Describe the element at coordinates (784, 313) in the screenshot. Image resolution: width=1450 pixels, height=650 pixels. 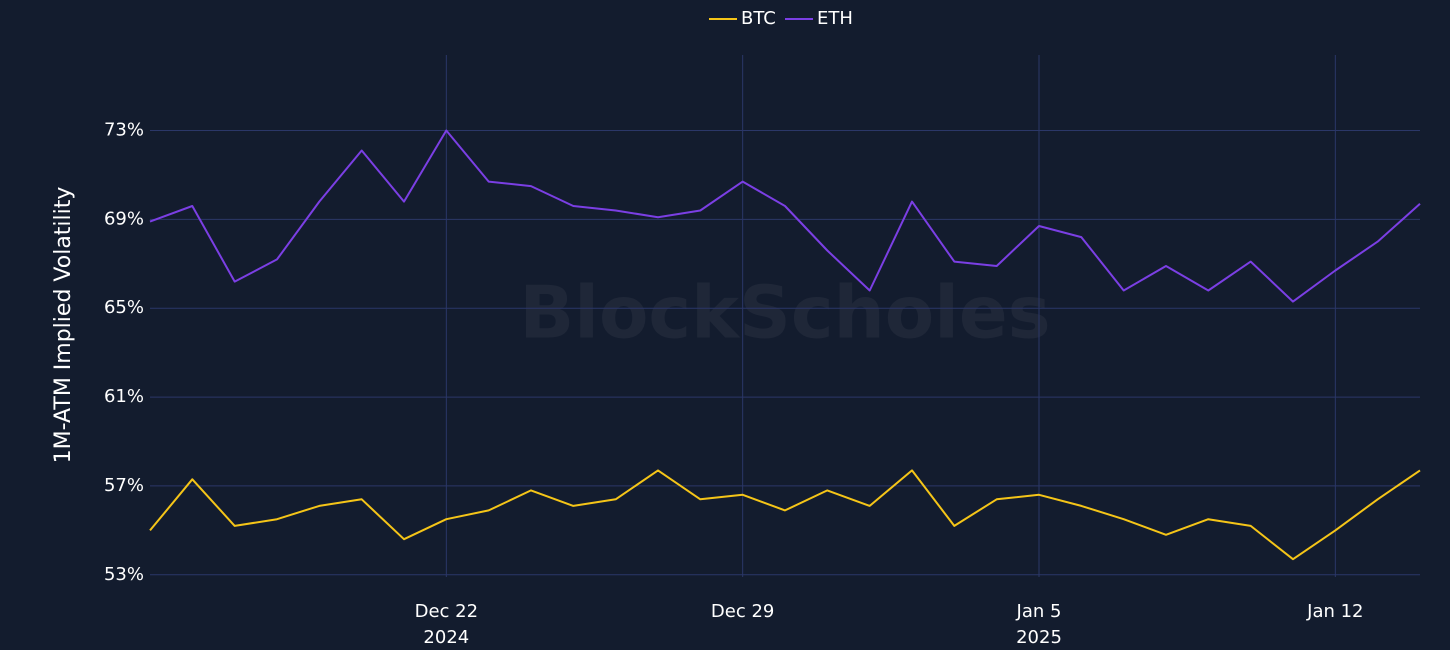
I see `watermark: BlockScholes` at that location.